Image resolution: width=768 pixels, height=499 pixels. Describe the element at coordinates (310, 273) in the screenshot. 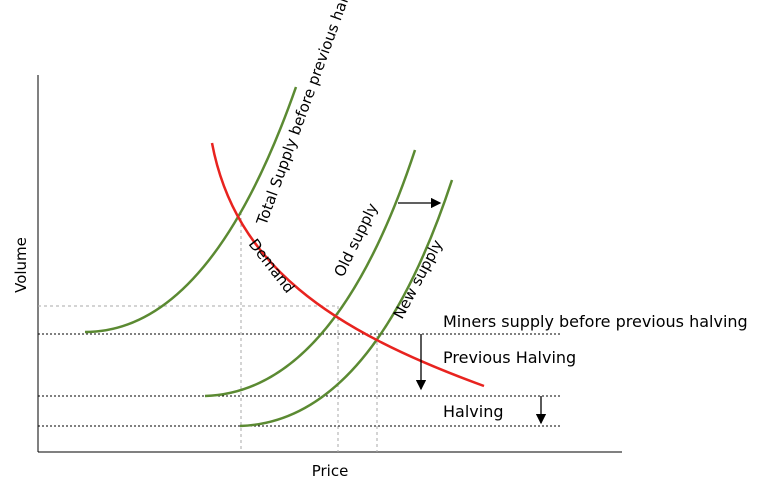

I see `old-supply-curve` at that location.